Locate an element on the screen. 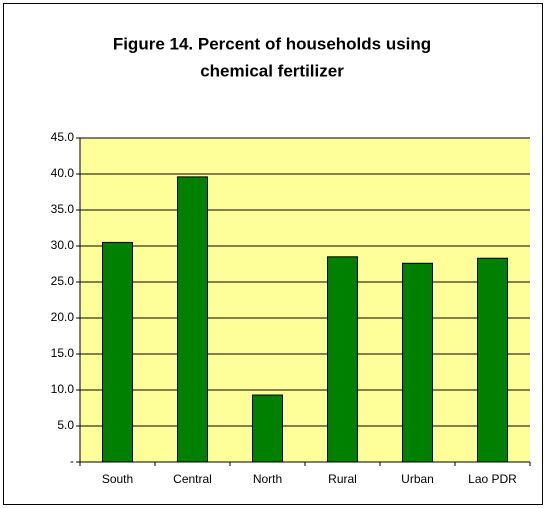 This screenshot has height=508, width=546. y-tick-label: 5.0 is located at coordinates (65, 425).